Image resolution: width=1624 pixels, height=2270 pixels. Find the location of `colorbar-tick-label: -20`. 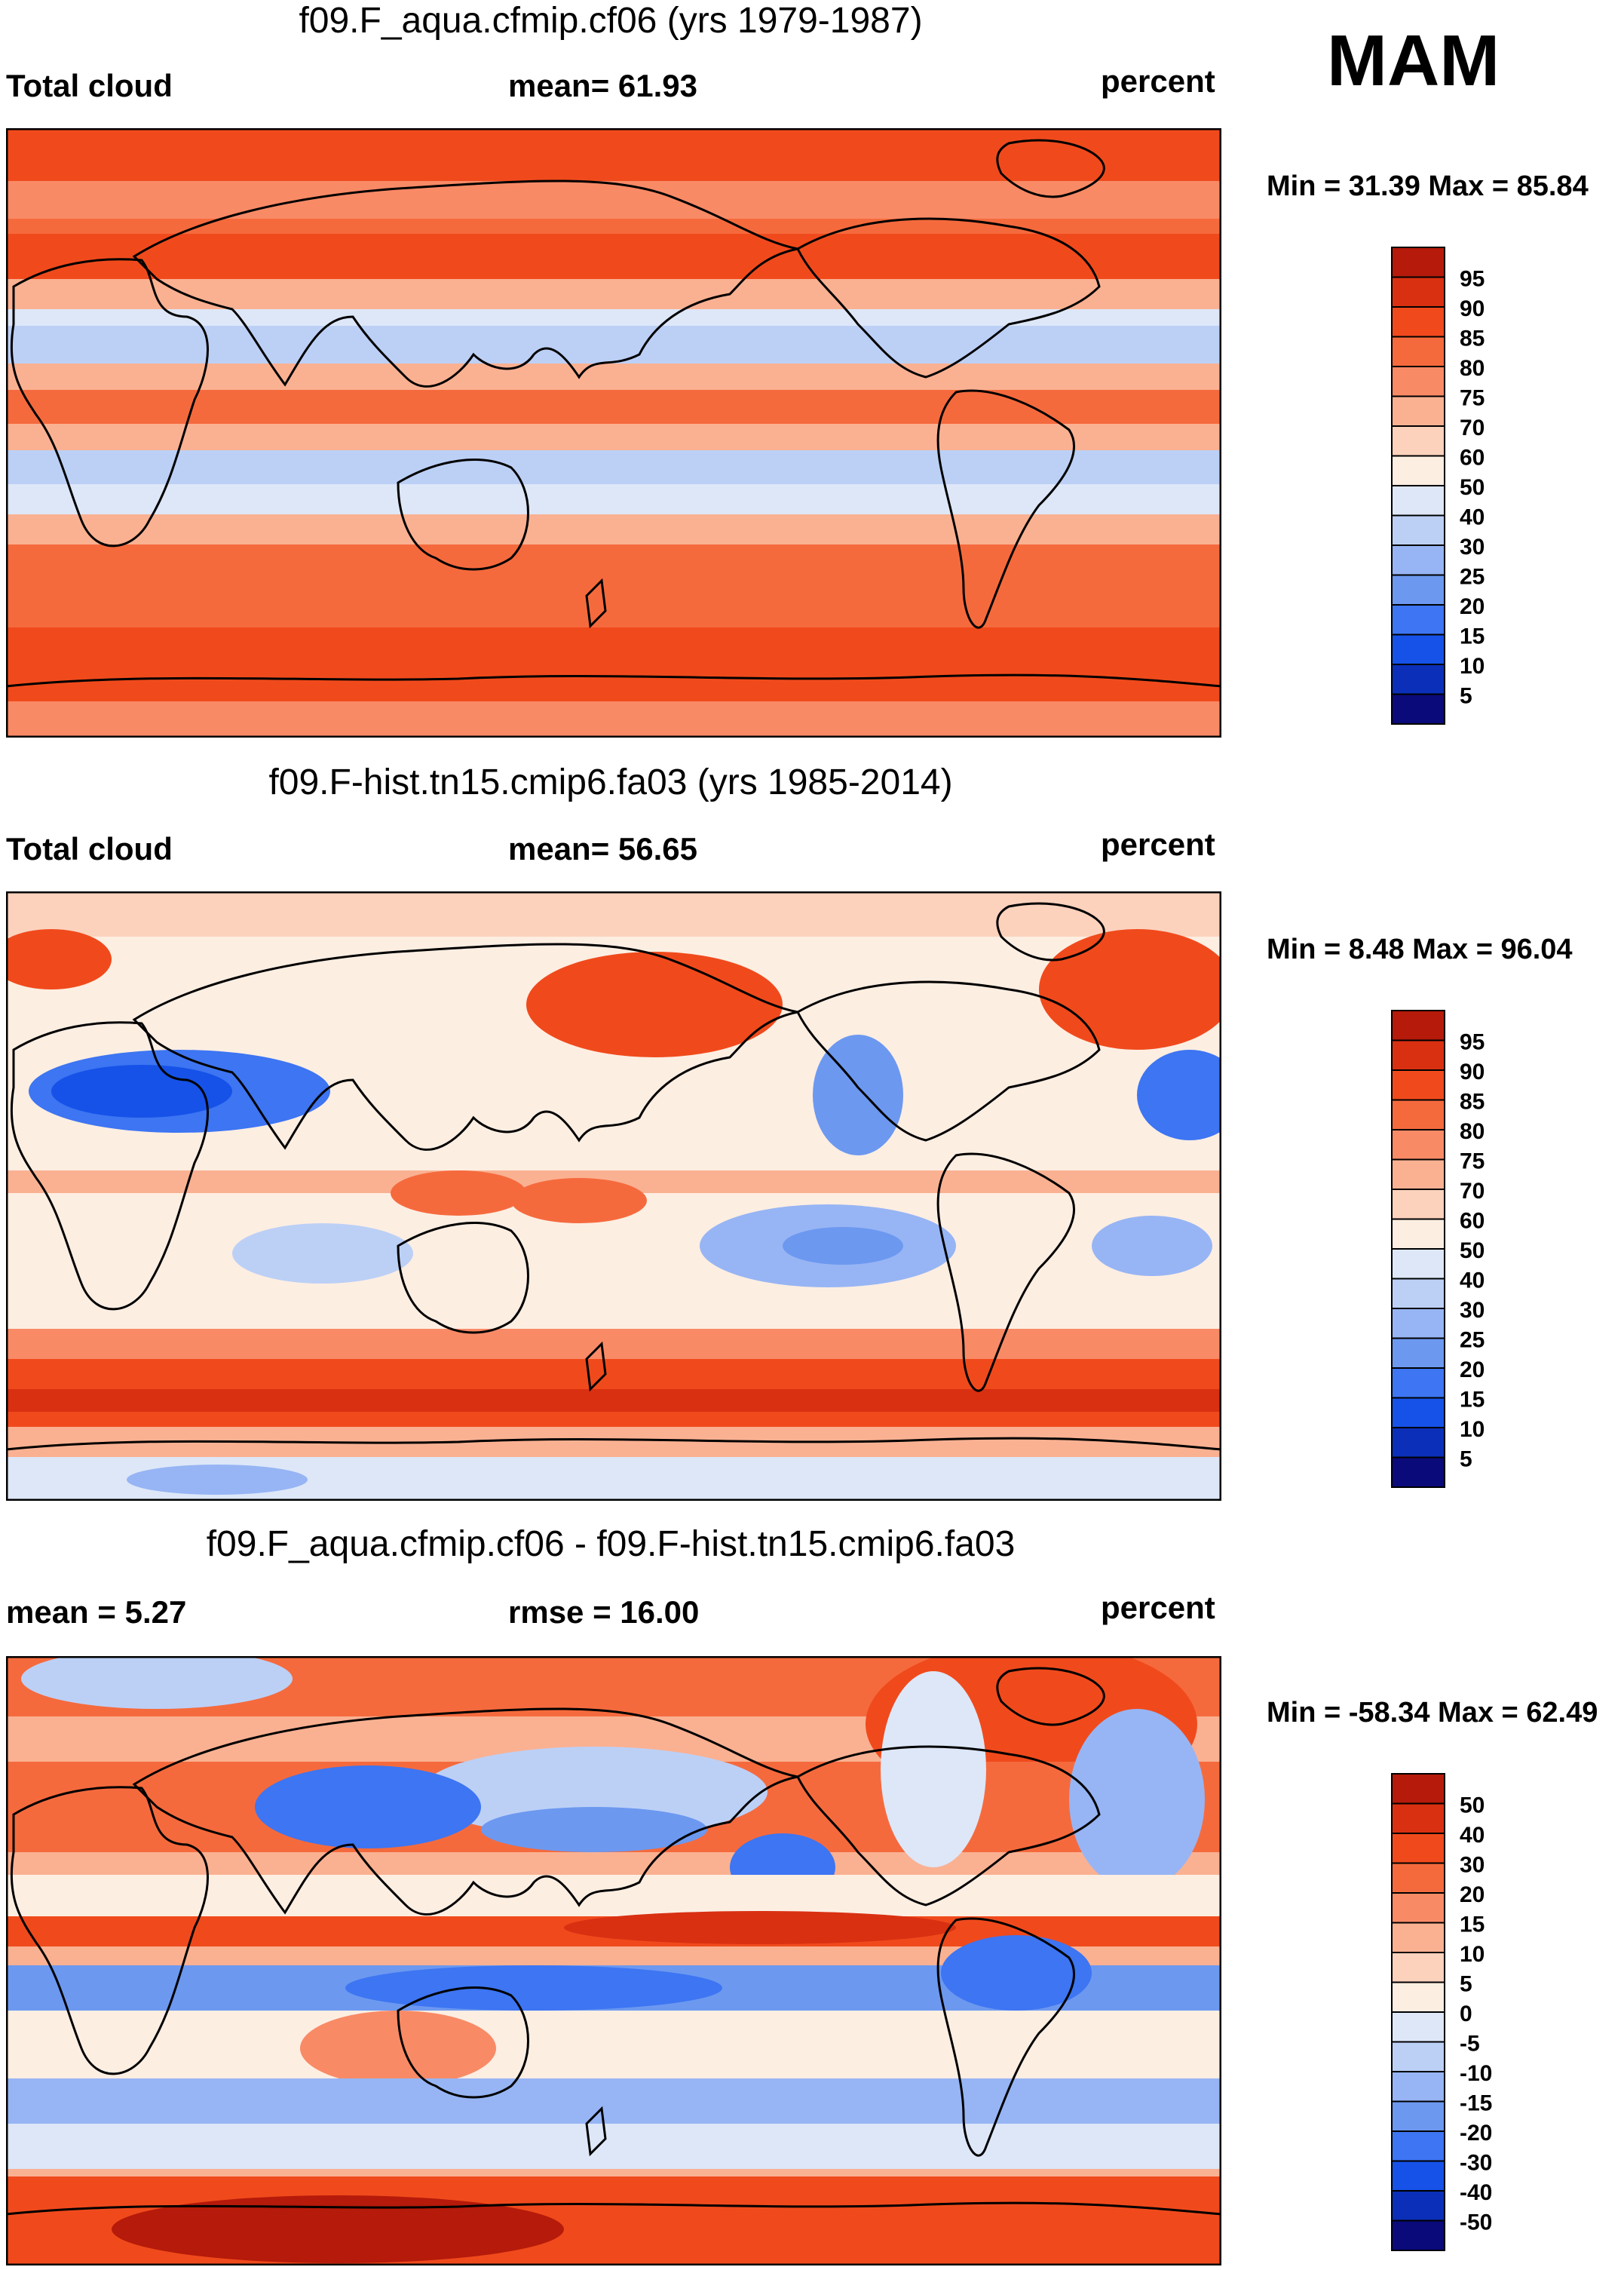

colorbar-tick-label: -20 is located at coordinates (1476, 2134).